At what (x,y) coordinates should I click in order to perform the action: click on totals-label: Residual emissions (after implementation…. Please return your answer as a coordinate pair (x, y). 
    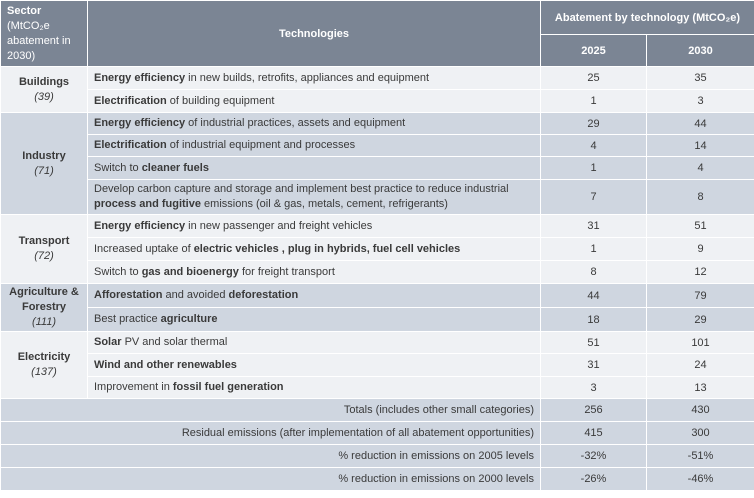
    Looking at the image, I should click on (270, 433).